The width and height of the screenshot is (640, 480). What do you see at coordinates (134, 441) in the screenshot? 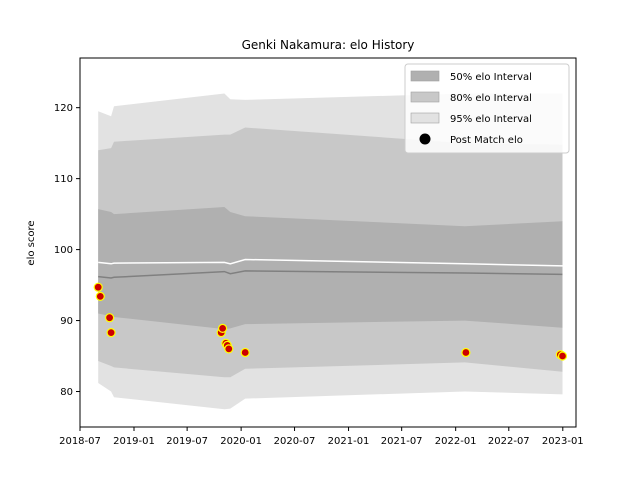
I see `x-tick-label: 2019-01` at bounding box center [134, 441].